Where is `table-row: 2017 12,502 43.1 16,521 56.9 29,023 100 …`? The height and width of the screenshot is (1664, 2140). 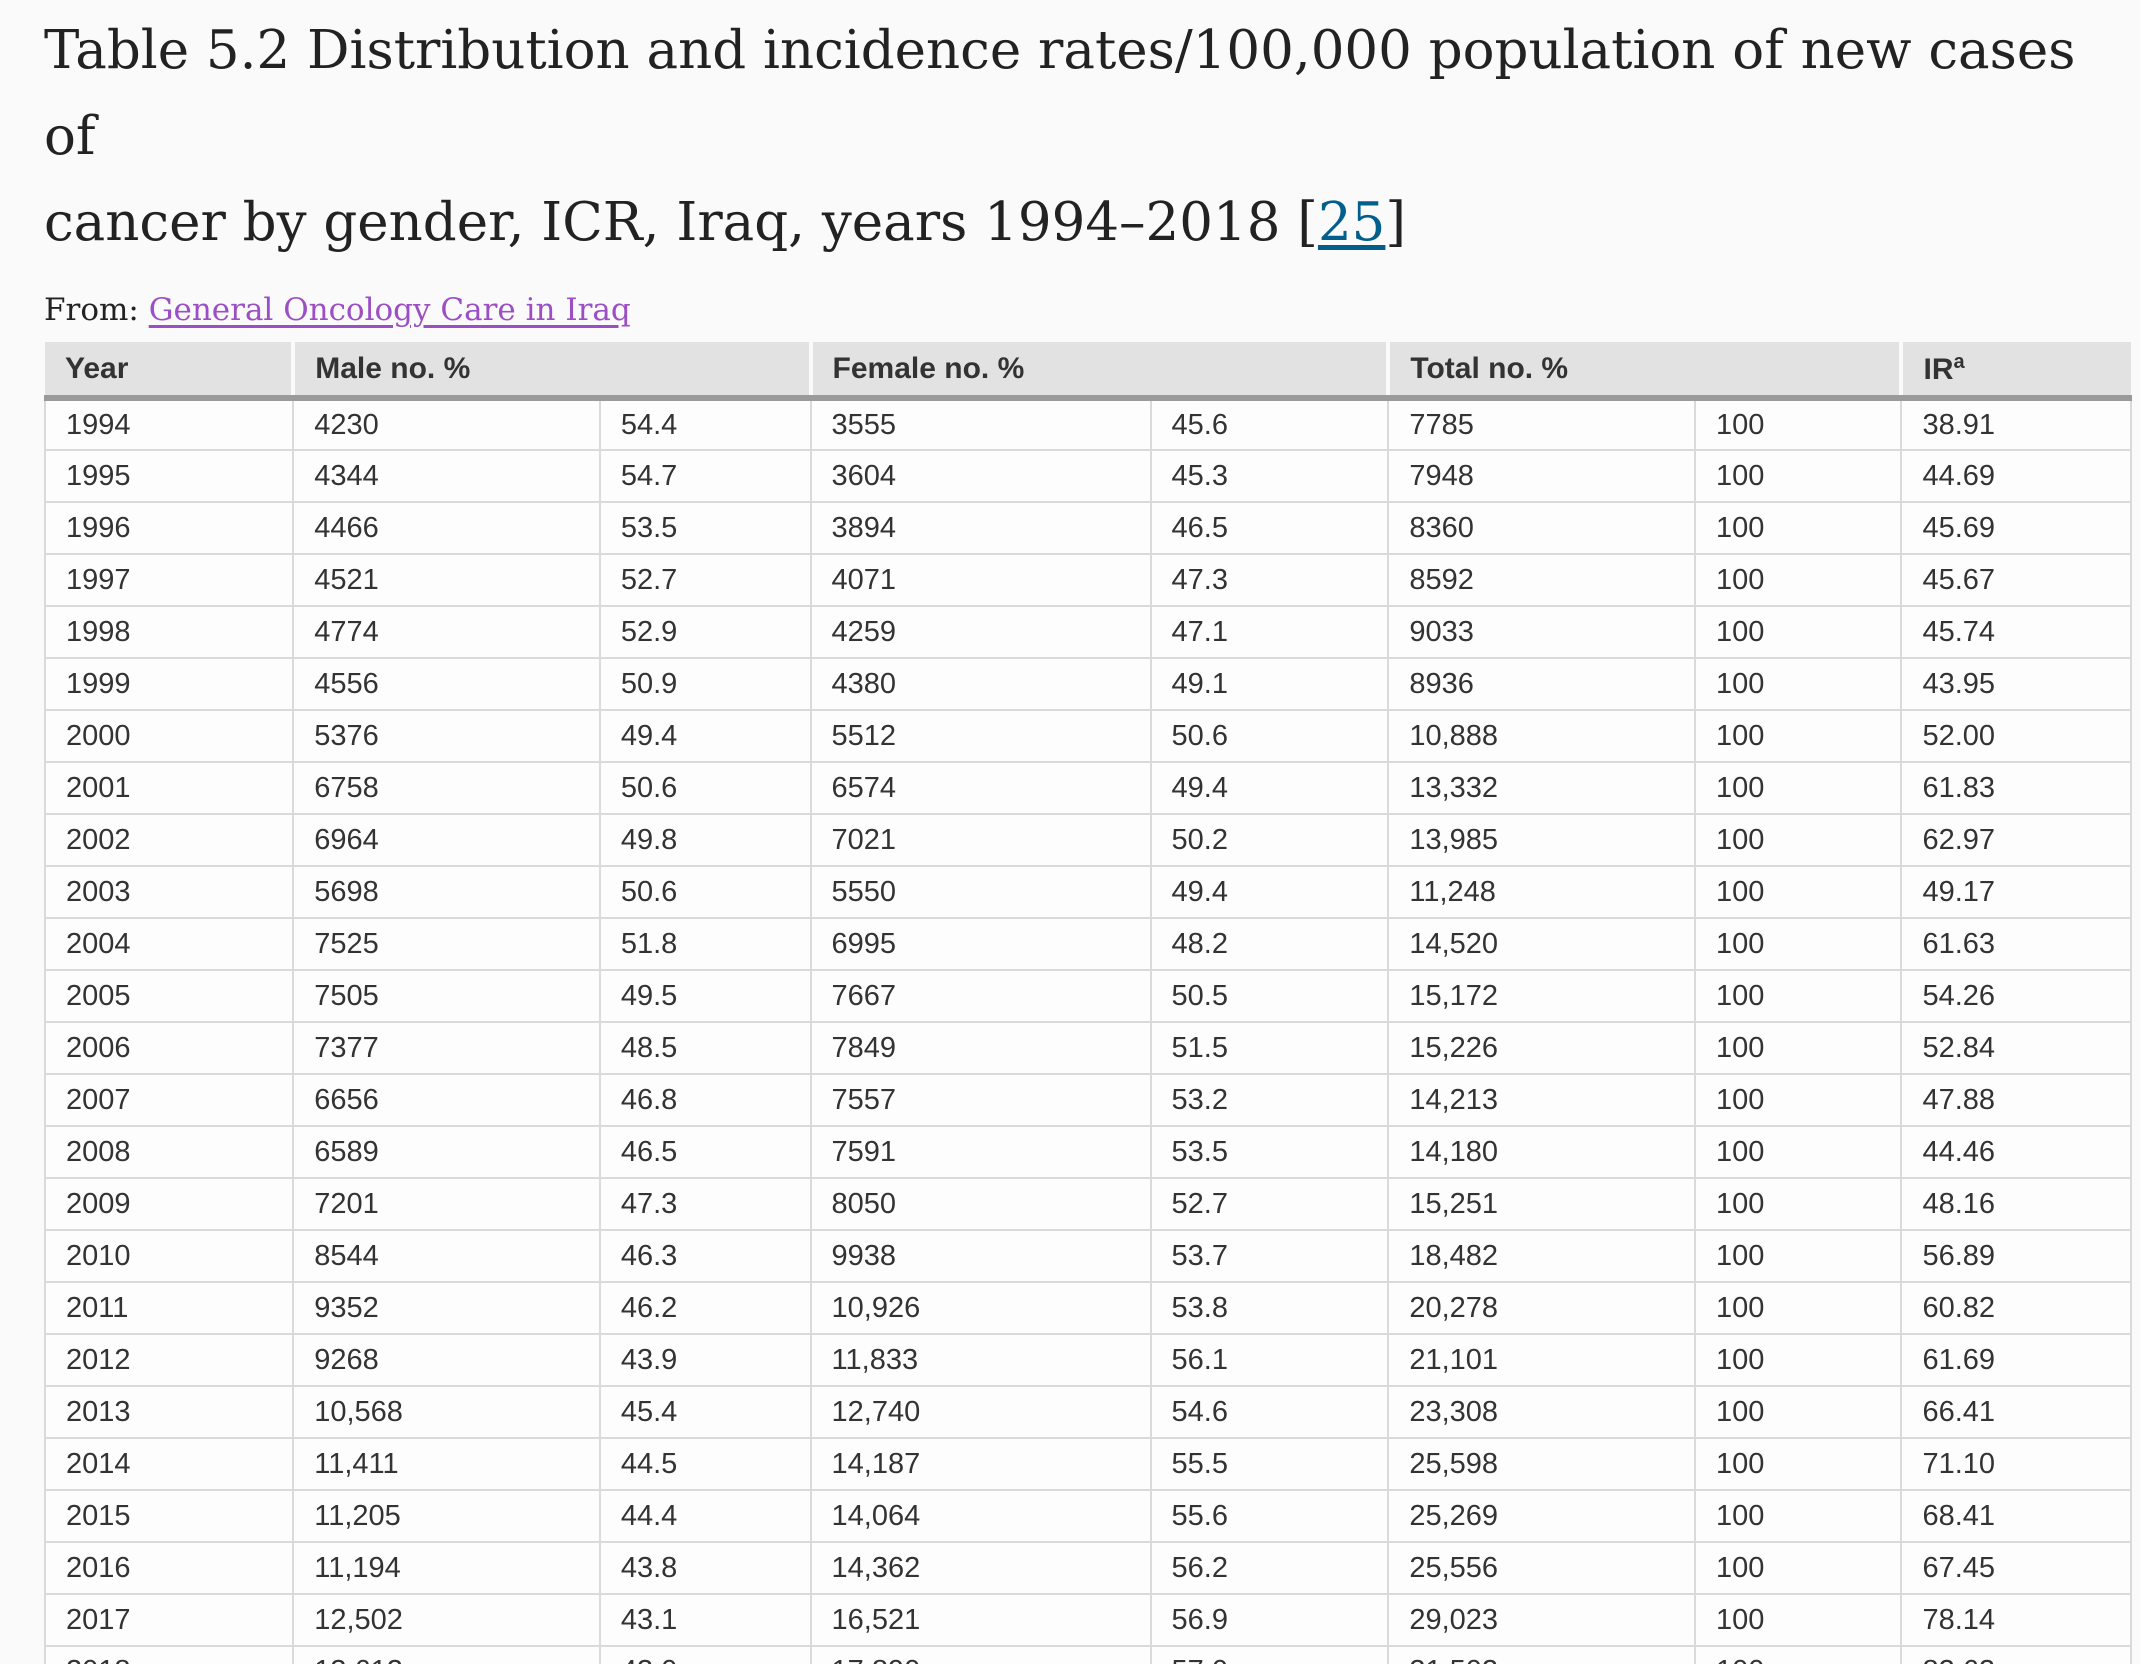
table-row: 2017 12,502 43.1 16,521 56.9 29,023 100 … is located at coordinates (1087, 1620).